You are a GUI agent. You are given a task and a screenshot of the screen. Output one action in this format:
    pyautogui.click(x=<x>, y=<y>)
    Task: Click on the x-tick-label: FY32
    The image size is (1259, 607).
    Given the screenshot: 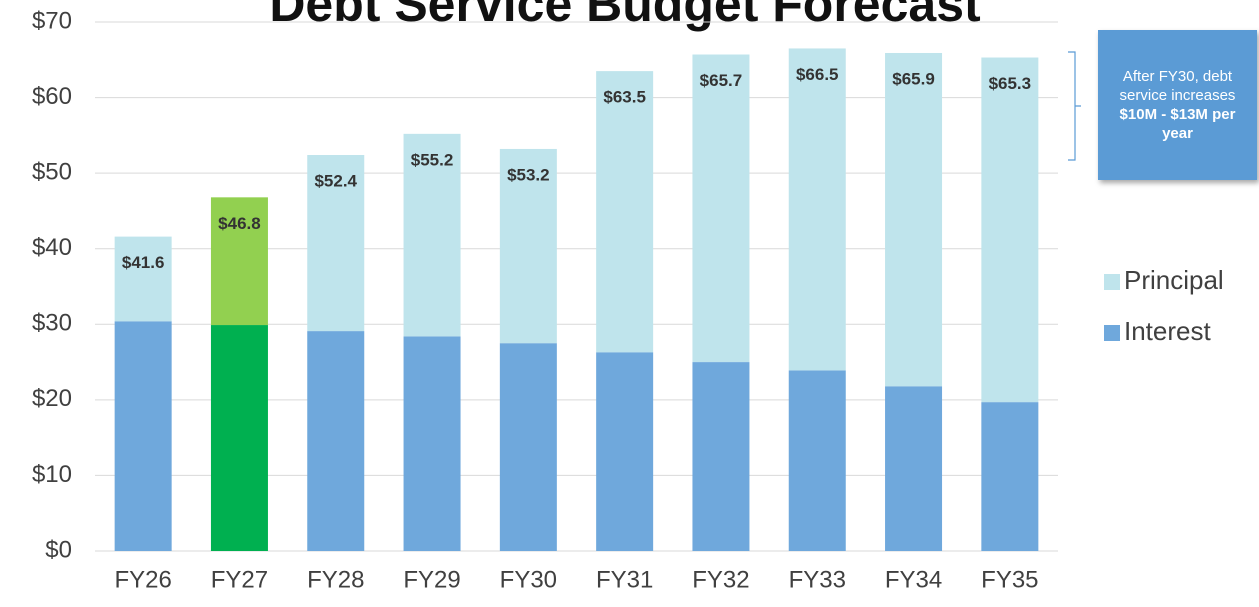 What is the action you would take?
    pyautogui.click(x=720, y=579)
    